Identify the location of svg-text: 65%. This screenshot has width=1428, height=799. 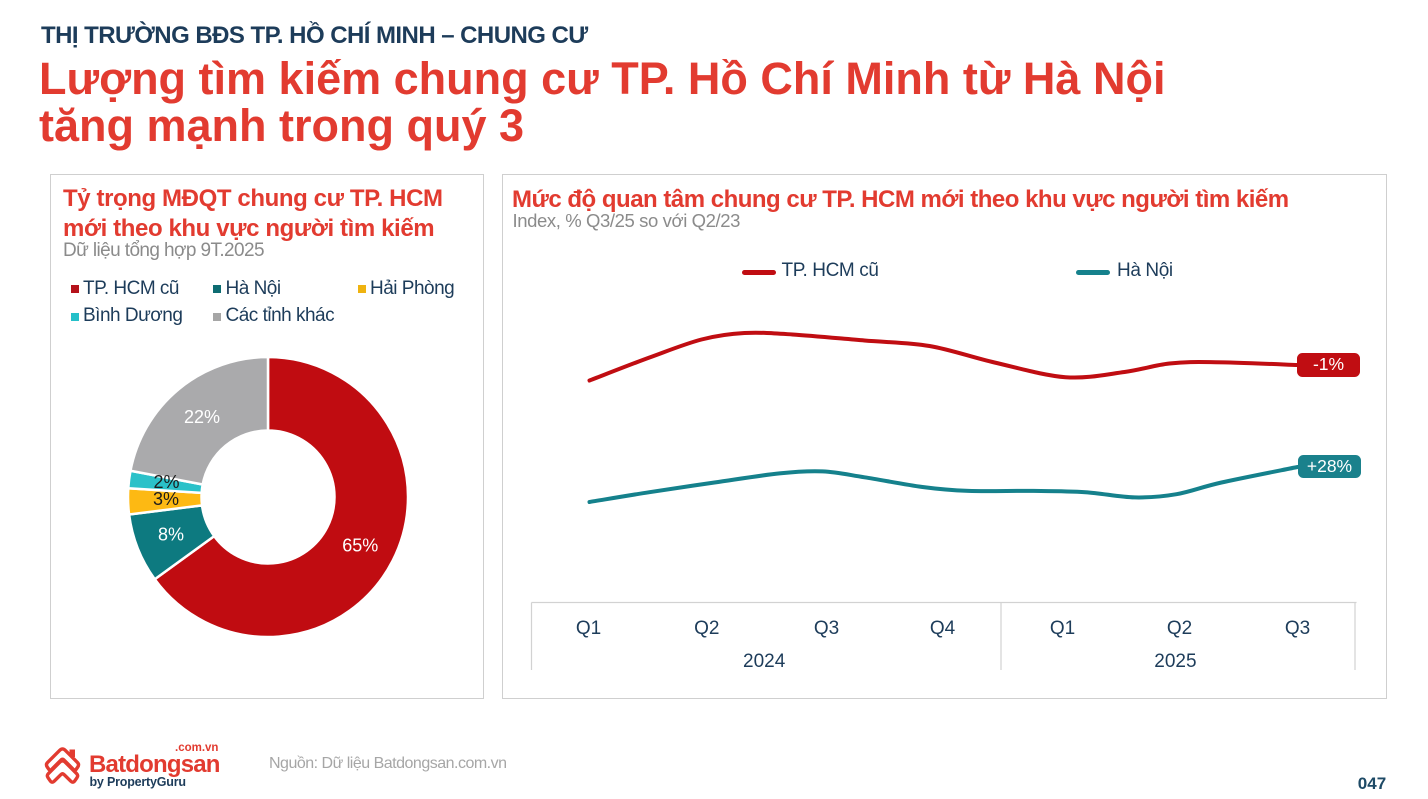
(360, 545).